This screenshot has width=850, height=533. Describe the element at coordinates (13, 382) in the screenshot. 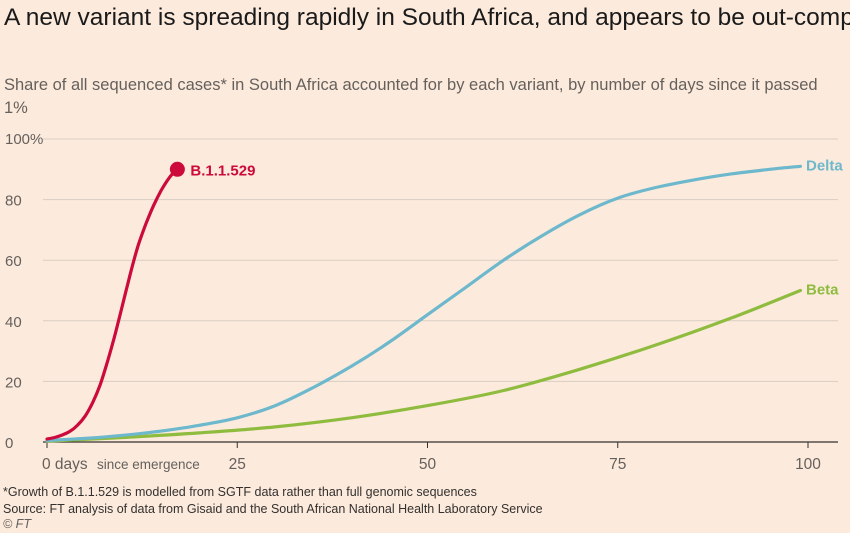

I see `y-tick-label-20: 20` at that location.